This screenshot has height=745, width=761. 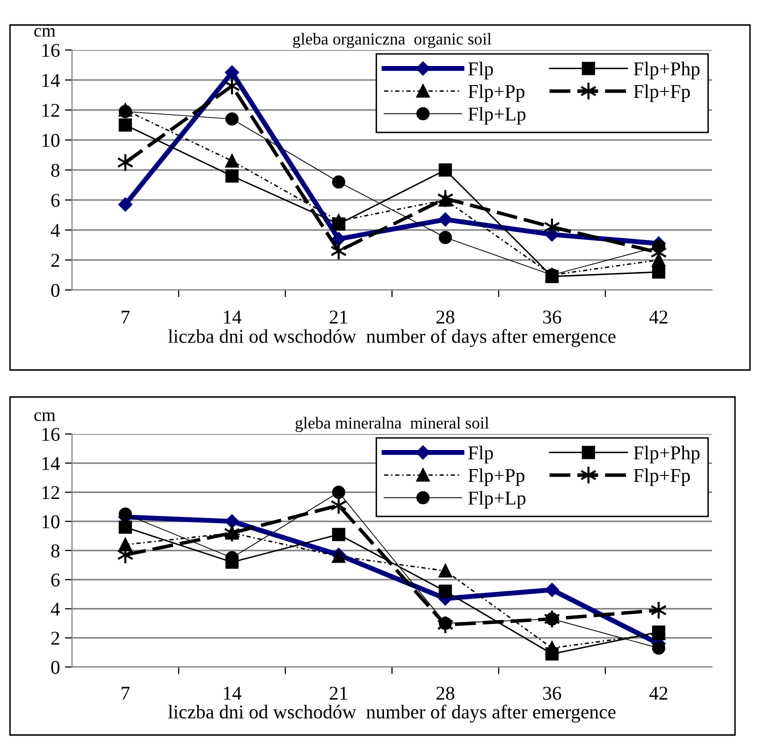 What do you see at coordinates (392, 424) in the screenshot?
I see `chart-title: gleba mineralna mineral soil` at bounding box center [392, 424].